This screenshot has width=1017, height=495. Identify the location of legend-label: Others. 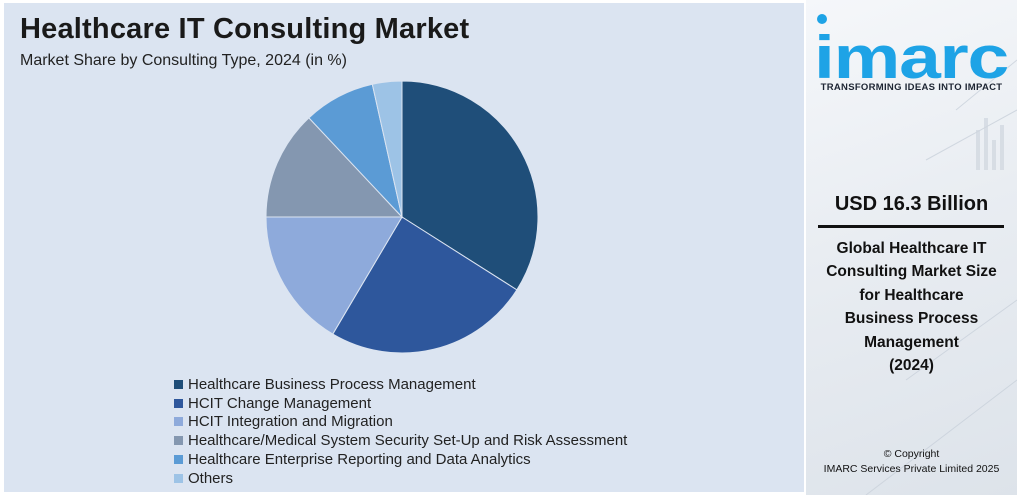
(211, 478).